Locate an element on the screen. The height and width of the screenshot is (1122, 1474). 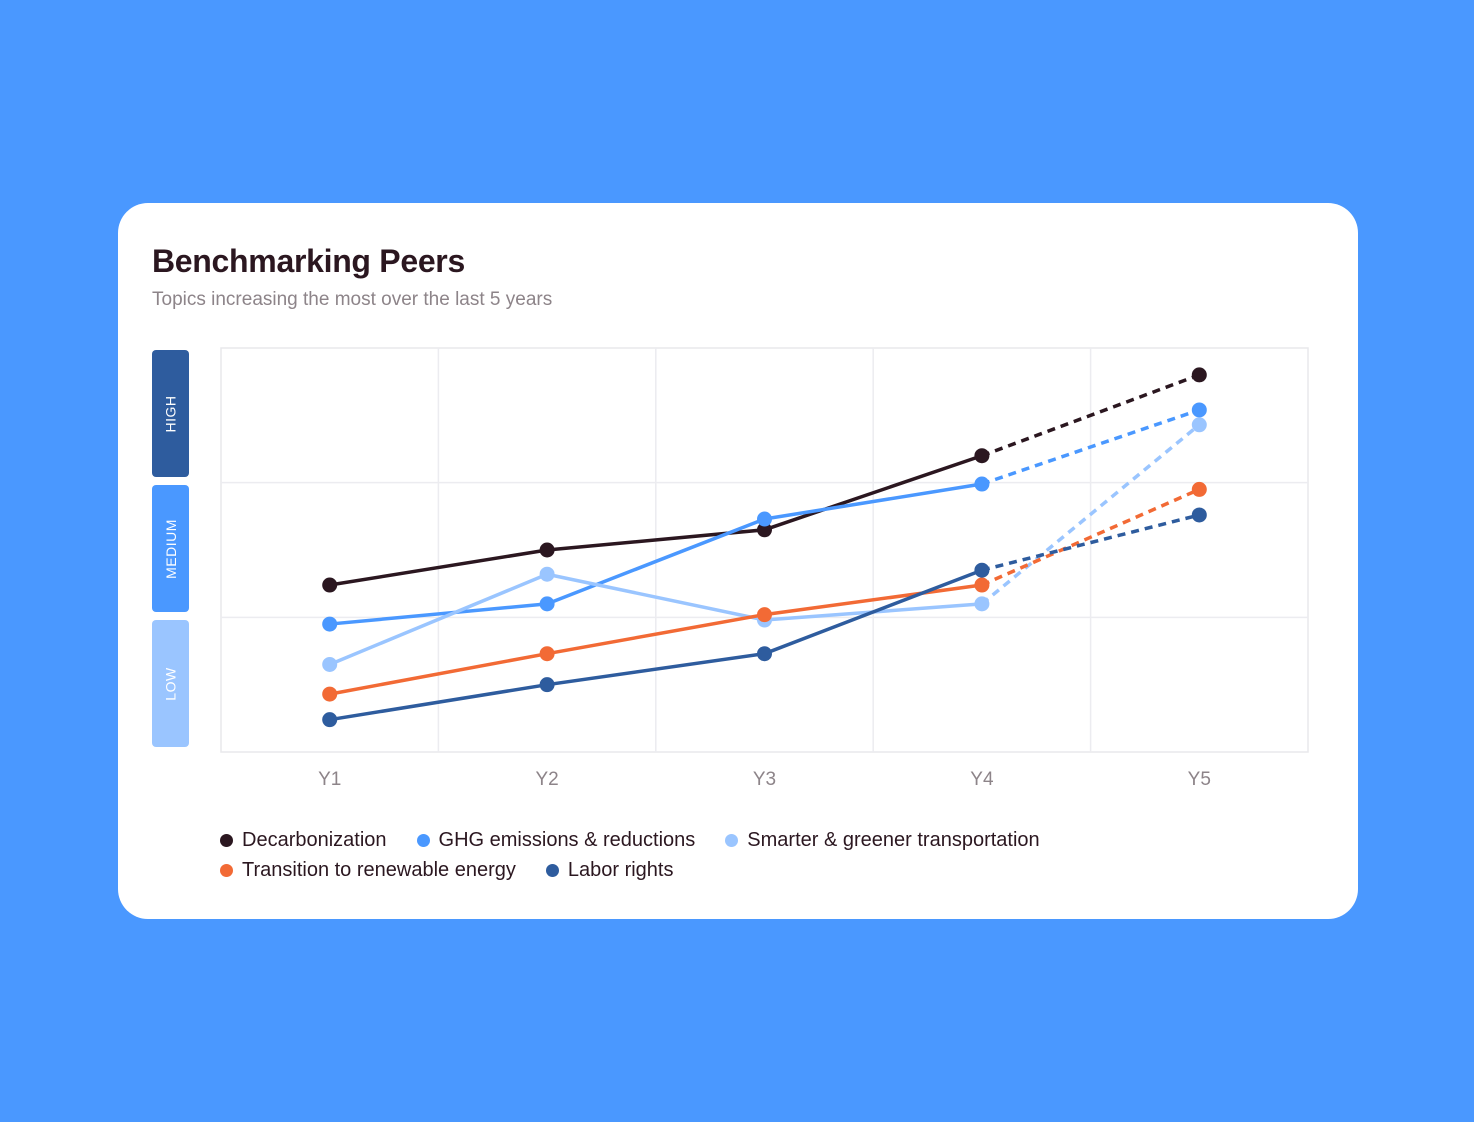
legend-label: Transition to renewable energy is located at coordinates (379, 869).